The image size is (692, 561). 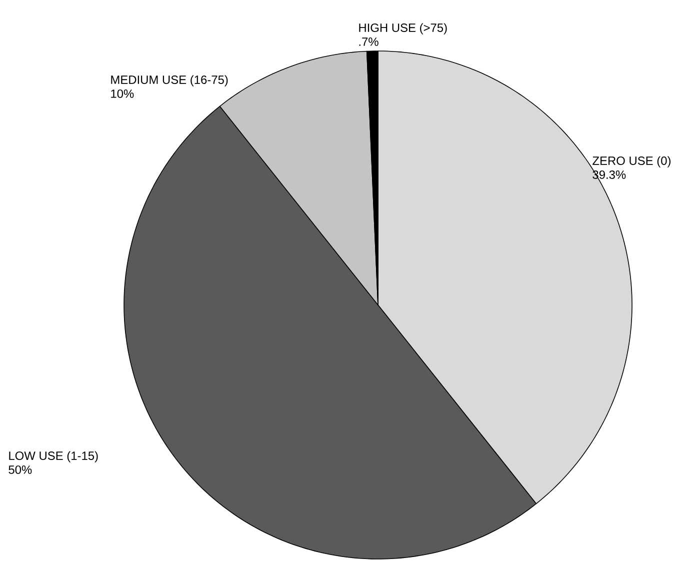 What do you see at coordinates (403, 28) in the screenshot?
I see `slice-label: HIGH USE (>75)` at bounding box center [403, 28].